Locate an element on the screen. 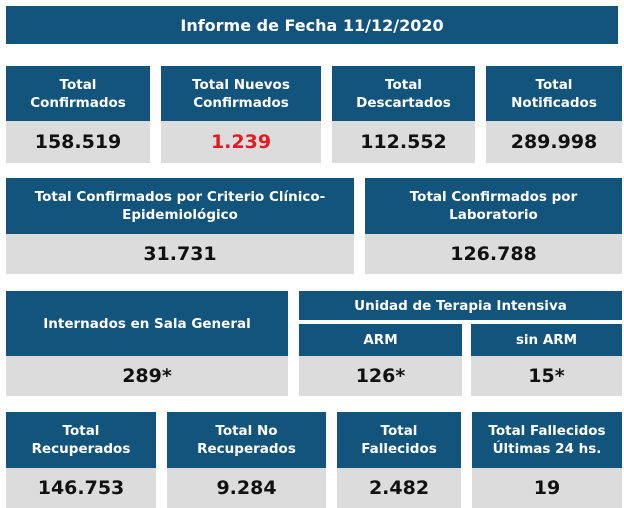 The height and width of the screenshot is (508, 624). card-total-descartados: Total Descartados 112.552 is located at coordinates (403, 114).